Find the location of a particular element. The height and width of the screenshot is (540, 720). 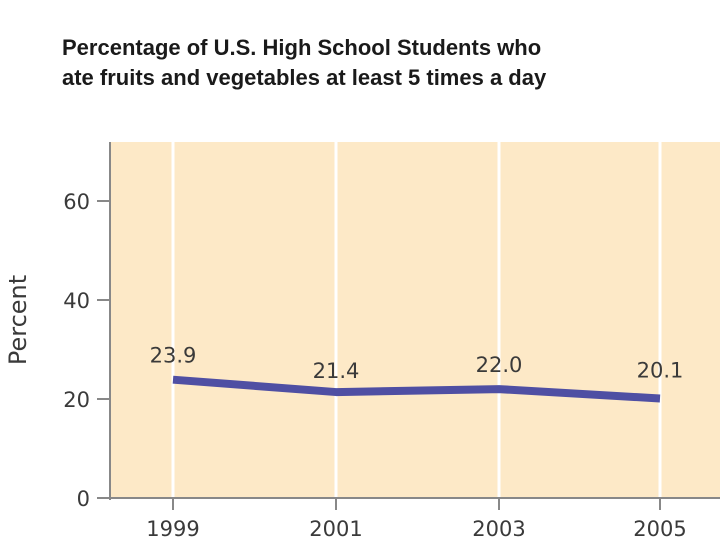

data-label-2005: 20.1 is located at coordinates (660, 371).